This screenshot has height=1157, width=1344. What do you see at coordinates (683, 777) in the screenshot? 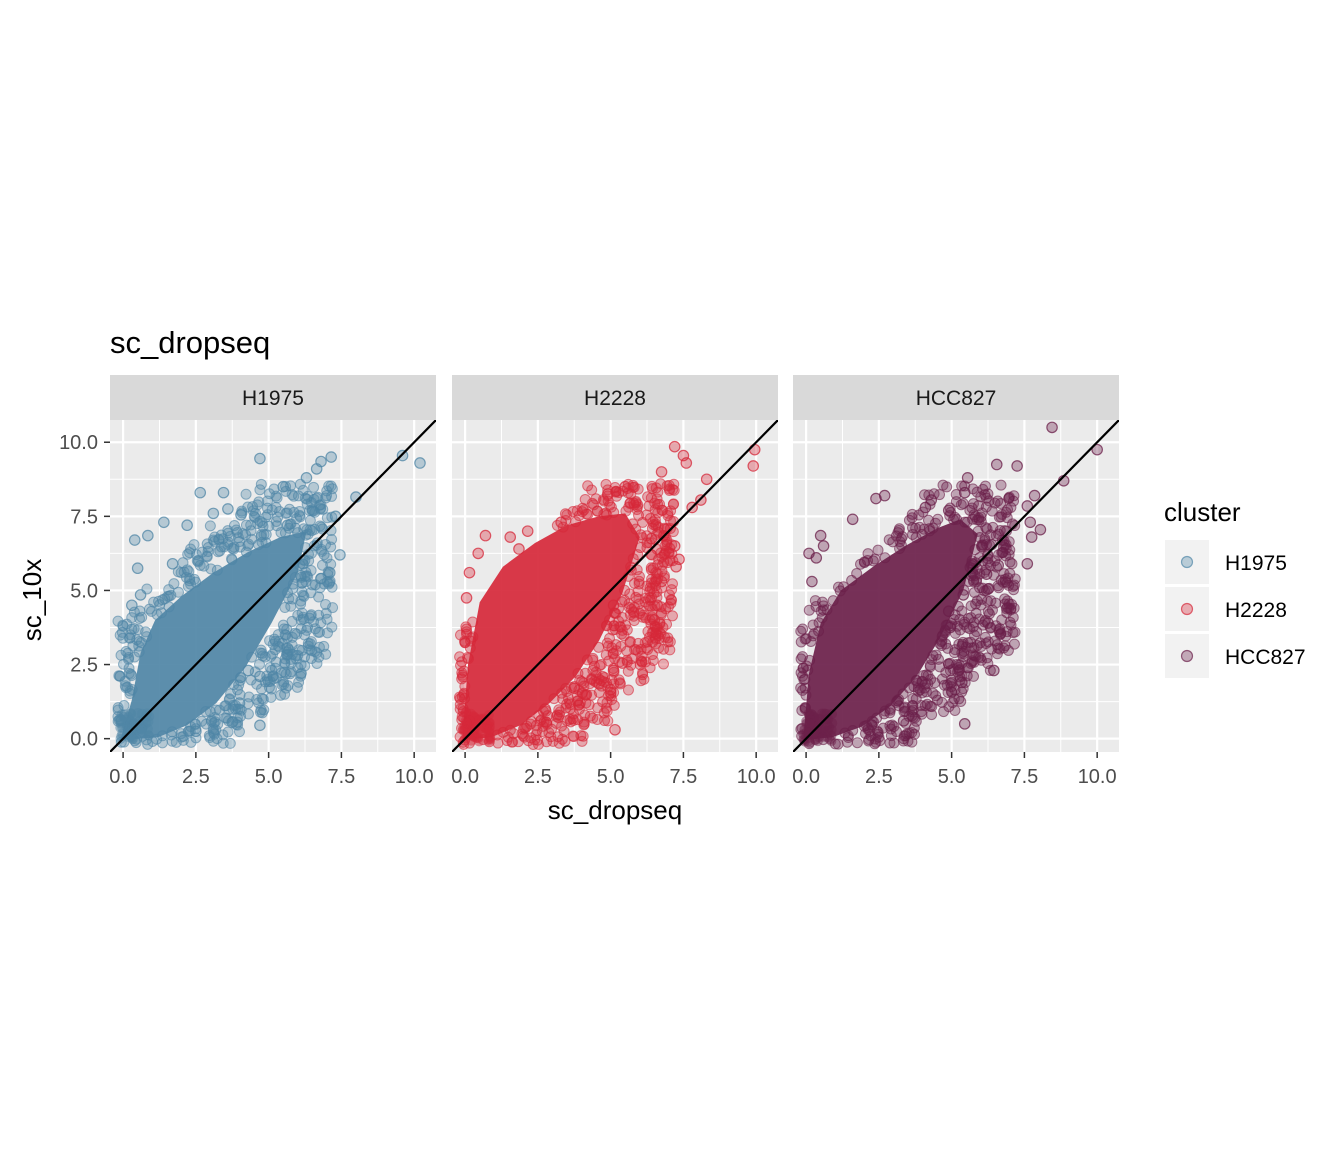
I see `x-tick-label: 7.5` at bounding box center [683, 777].